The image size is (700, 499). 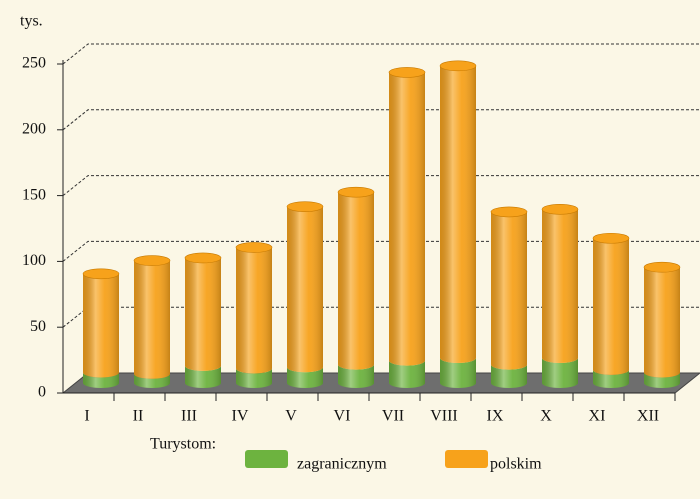 What do you see at coordinates (138, 416) in the screenshot?
I see `x-tick-label: II` at bounding box center [138, 416].